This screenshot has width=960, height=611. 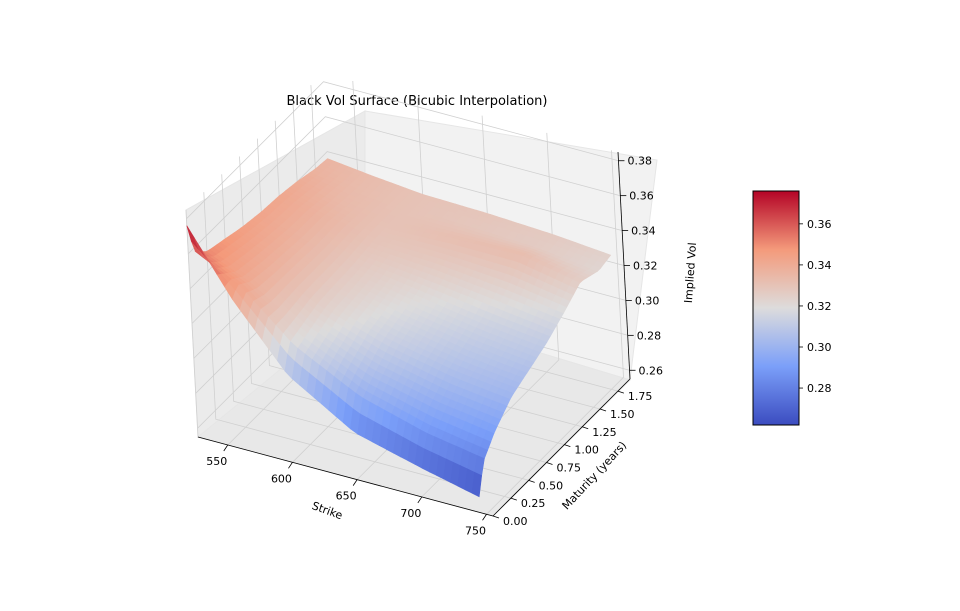 I want to click on x-tick-label: 700, so click(x=410, y=513).